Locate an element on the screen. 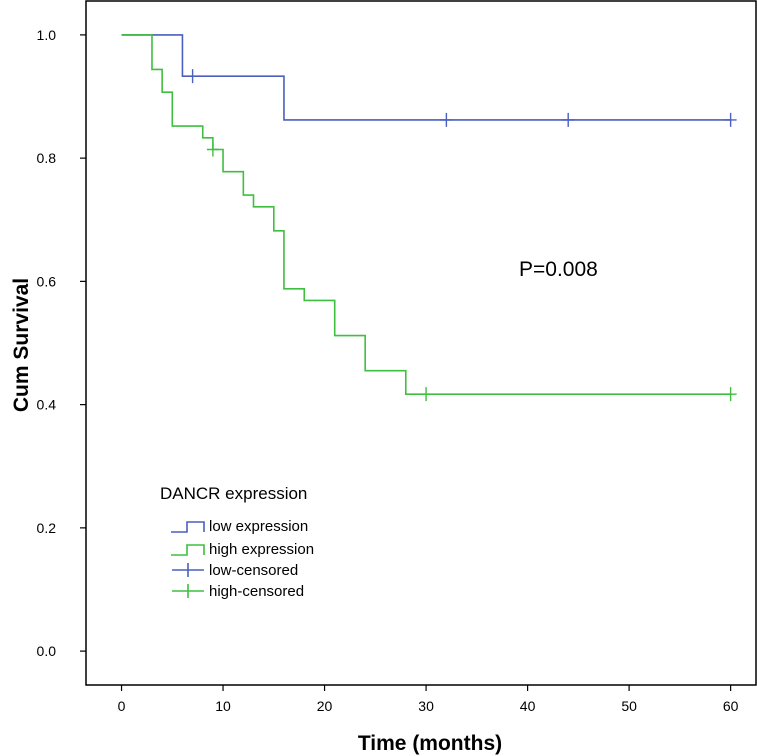 Image resolution: width=757 pixels, height=756 pixels. y-tick-label: 1.0 is located at coordinates (47, 35).